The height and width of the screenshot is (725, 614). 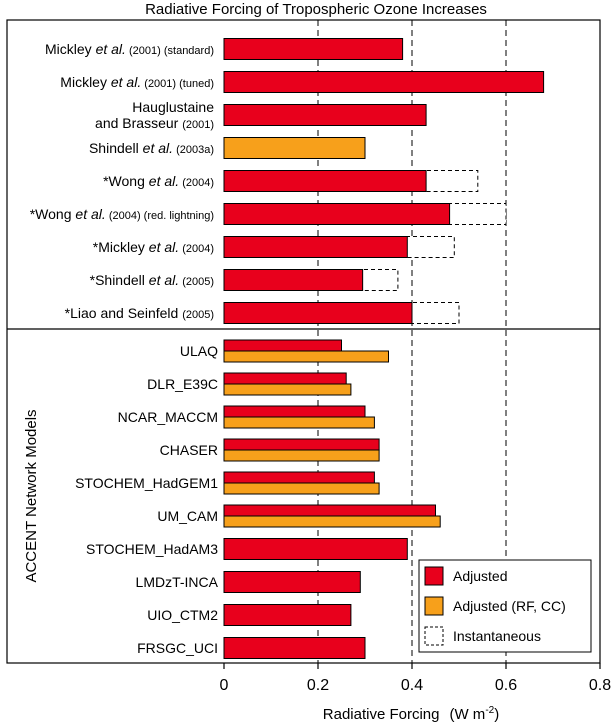 What do you see at coordinates (119, 280) in the screenshot?
I see `category-label-part: *Shindell` at bounding box center [119, 280].